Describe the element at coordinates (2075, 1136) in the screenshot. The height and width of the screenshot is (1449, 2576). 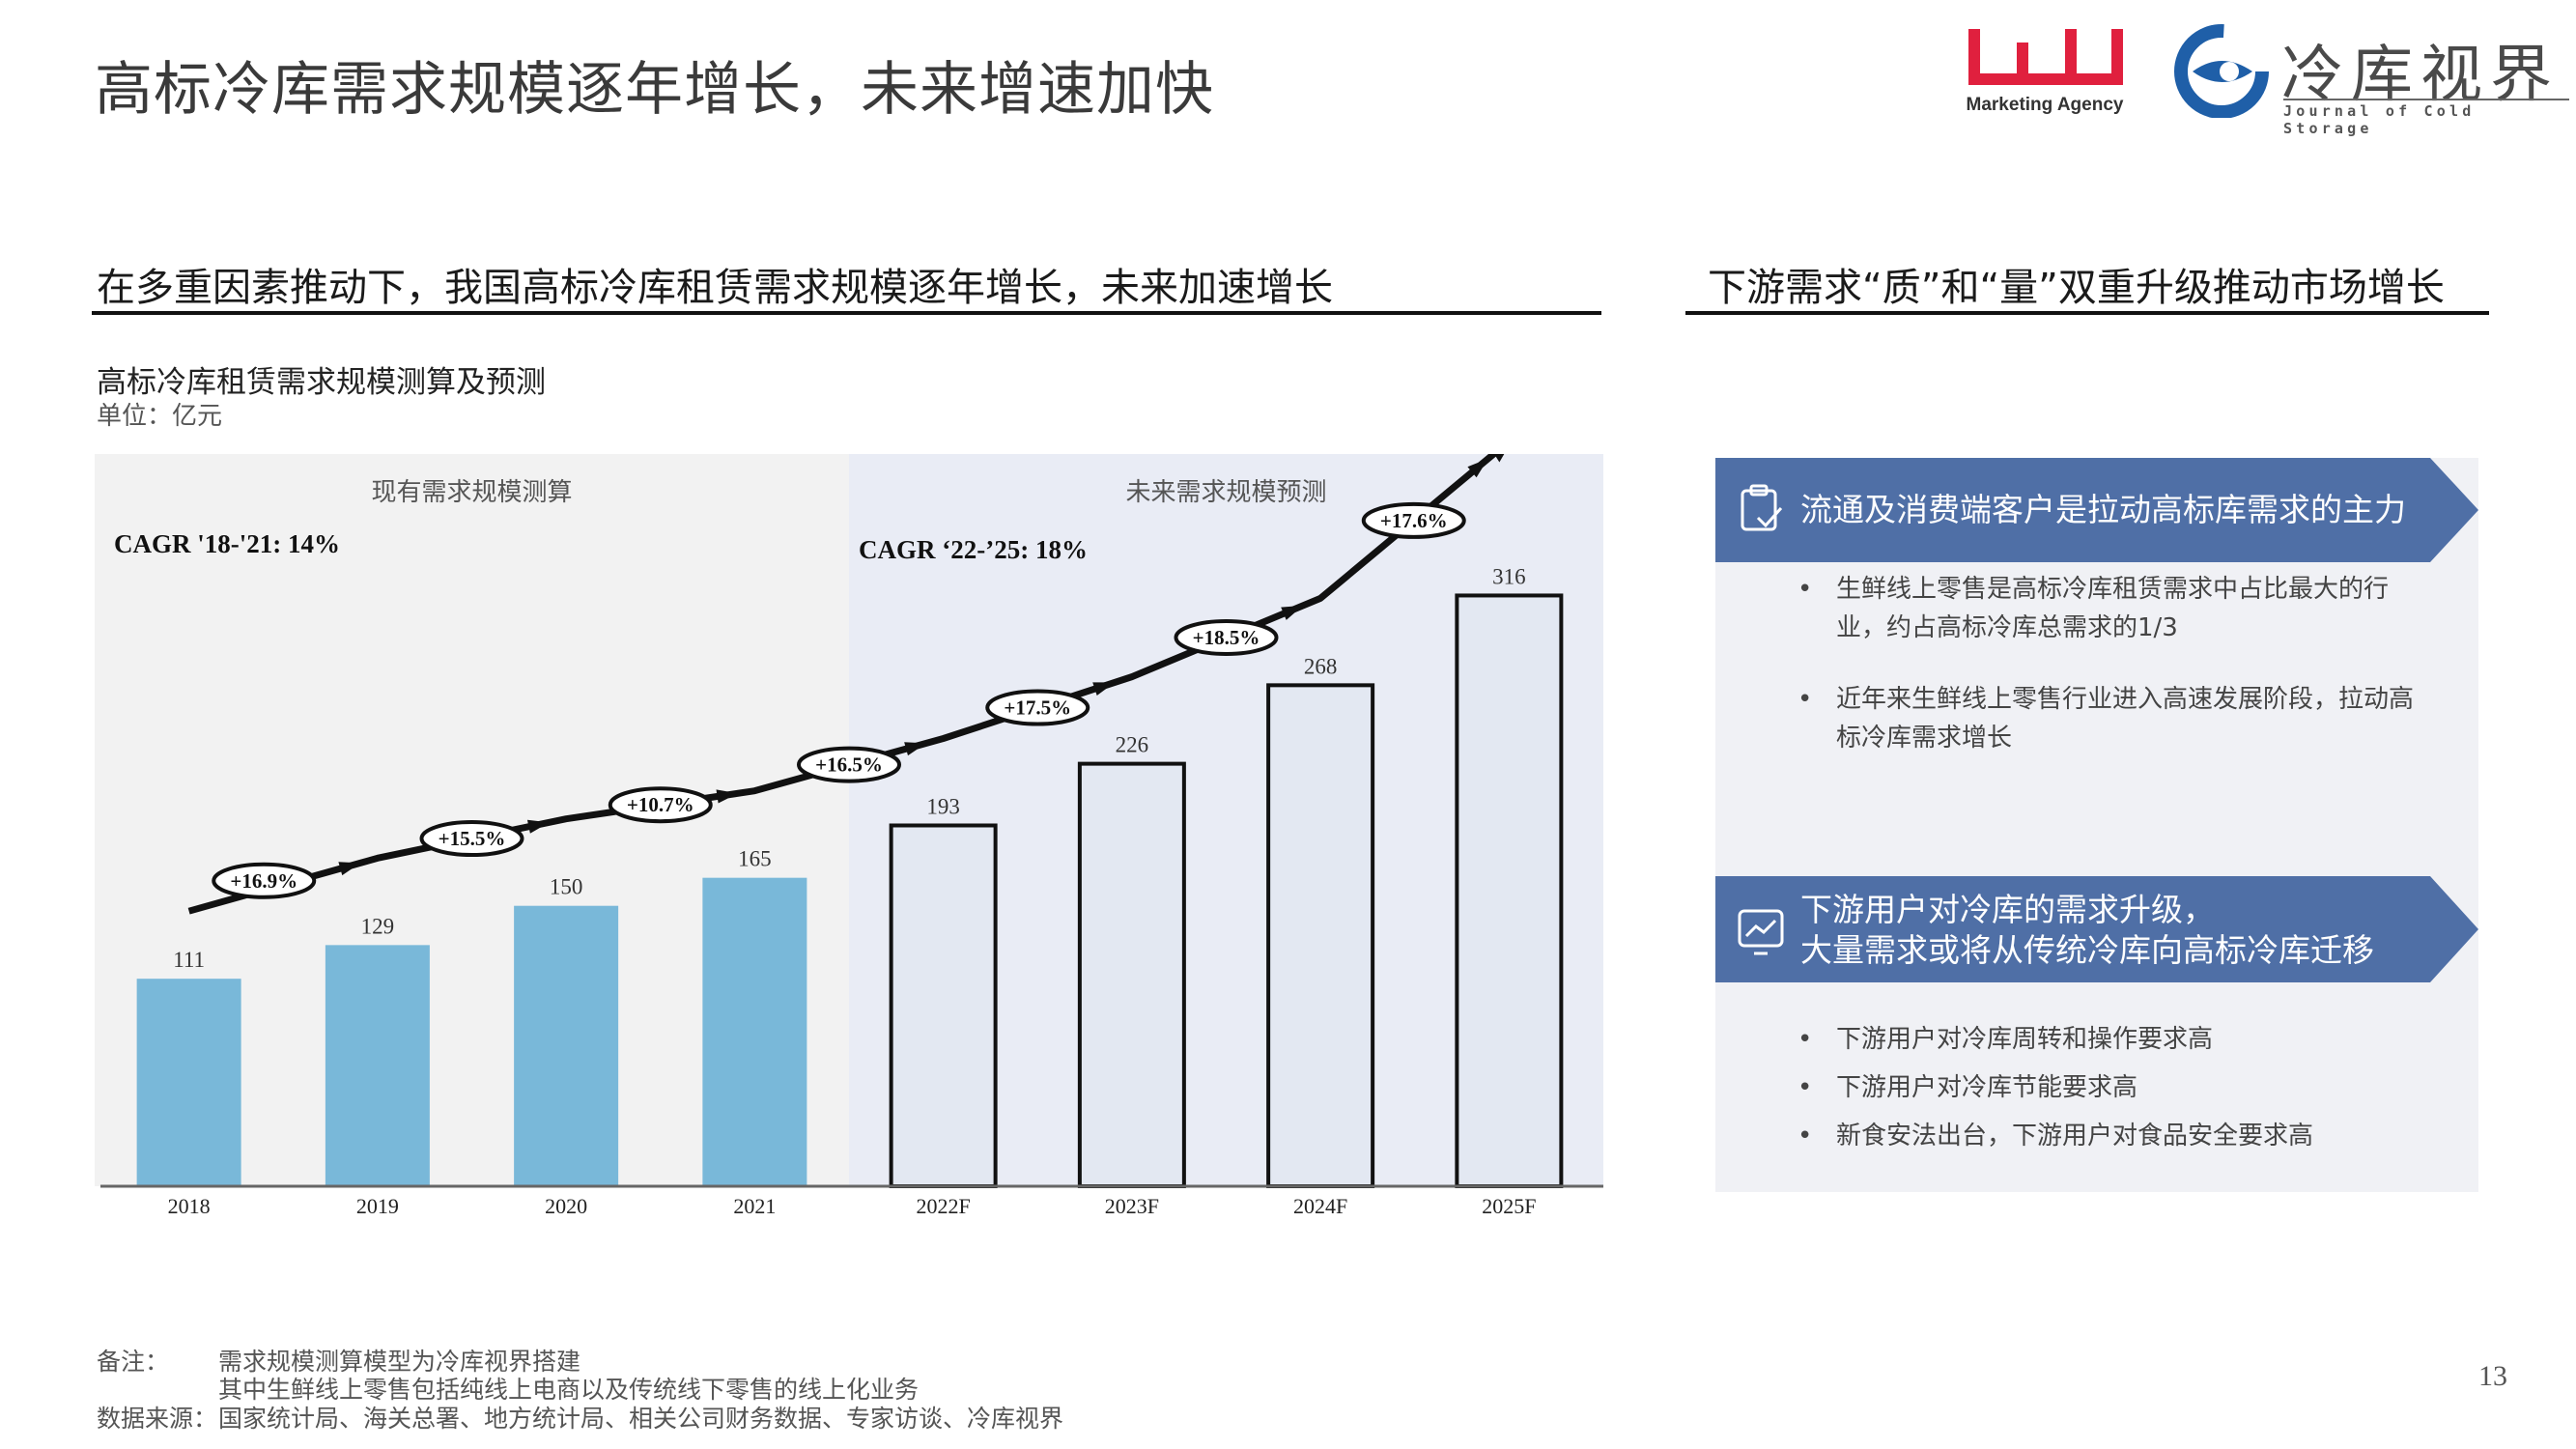
I see `bullet-text: 新食安法出台，下游用户对食品安全要求高` at that location.